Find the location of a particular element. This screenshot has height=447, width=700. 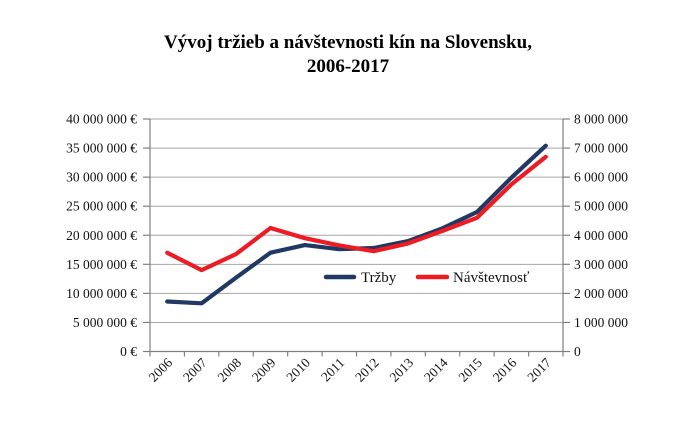

x-axis-tick-label: 2016 is located at coordinates (505, 370).